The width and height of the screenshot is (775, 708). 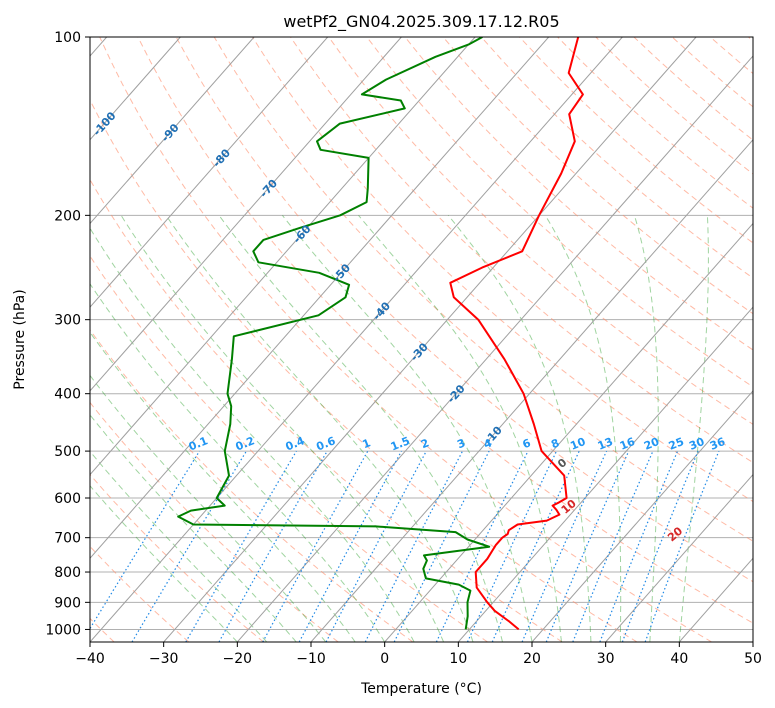 What do you see at coordinates (67, 603) in the screenshot?
I see `y-tick-label: 900` at bounding box center [67, 603].